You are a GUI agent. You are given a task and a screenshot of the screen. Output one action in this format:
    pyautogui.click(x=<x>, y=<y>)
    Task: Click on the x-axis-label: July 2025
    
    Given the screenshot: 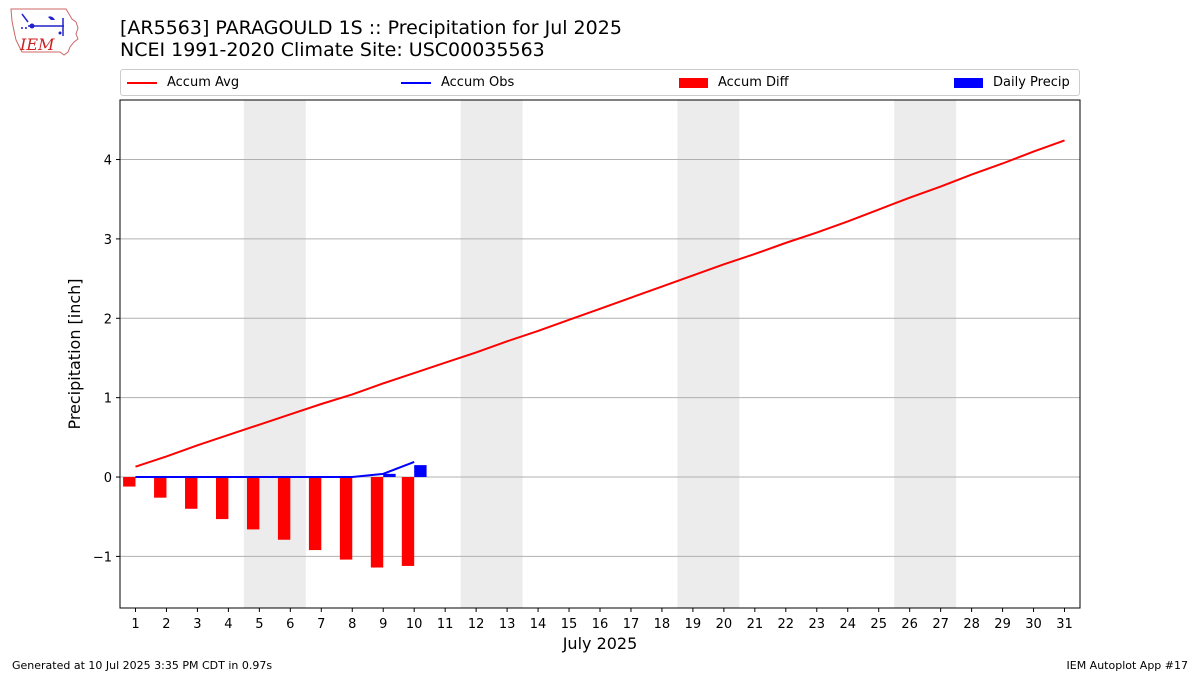 What is the action you would take?
    pyautogui.click(x=600, y=643)
    